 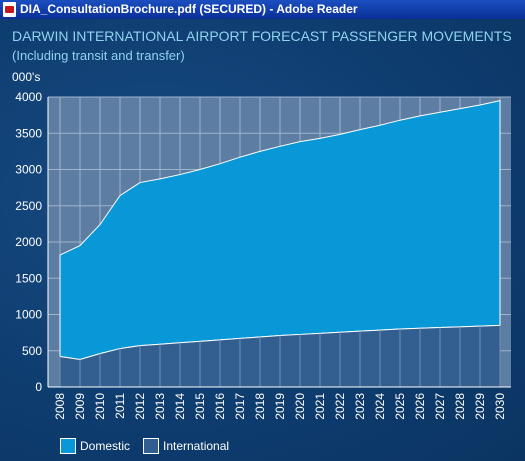 What do you see at coordinates (500, 406) in the screenshot?
I see `x-tick-label: 2030` at bounding box center [500, 406].